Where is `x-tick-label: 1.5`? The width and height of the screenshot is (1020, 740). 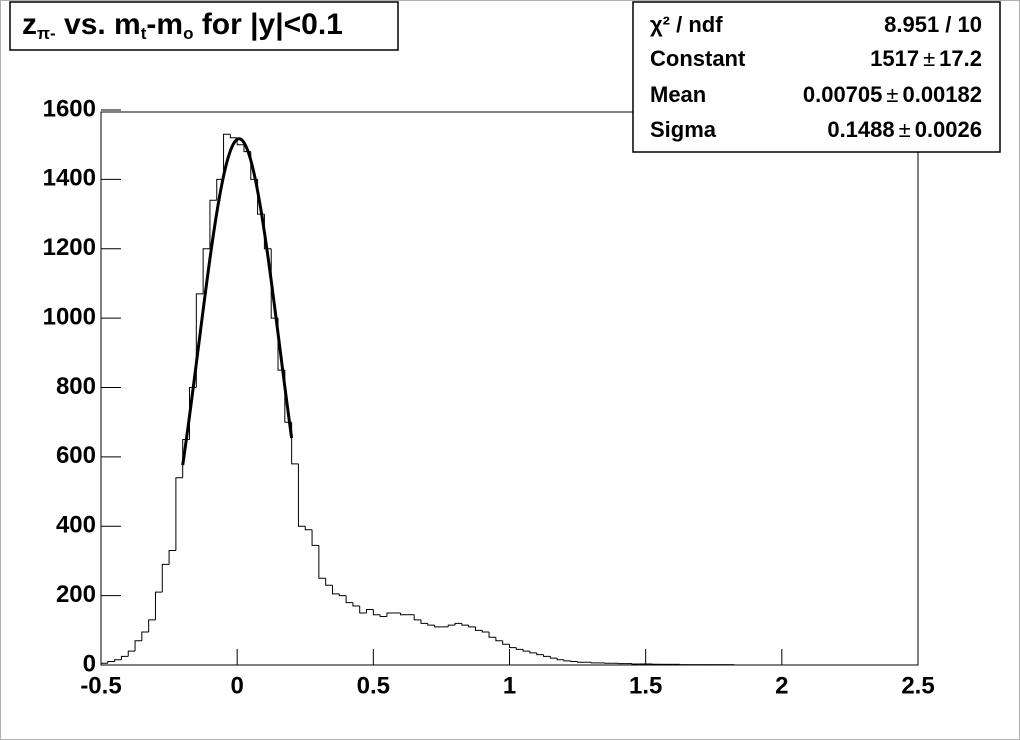 x-tick-label: 1.5 is located at coordinates (645, 685).